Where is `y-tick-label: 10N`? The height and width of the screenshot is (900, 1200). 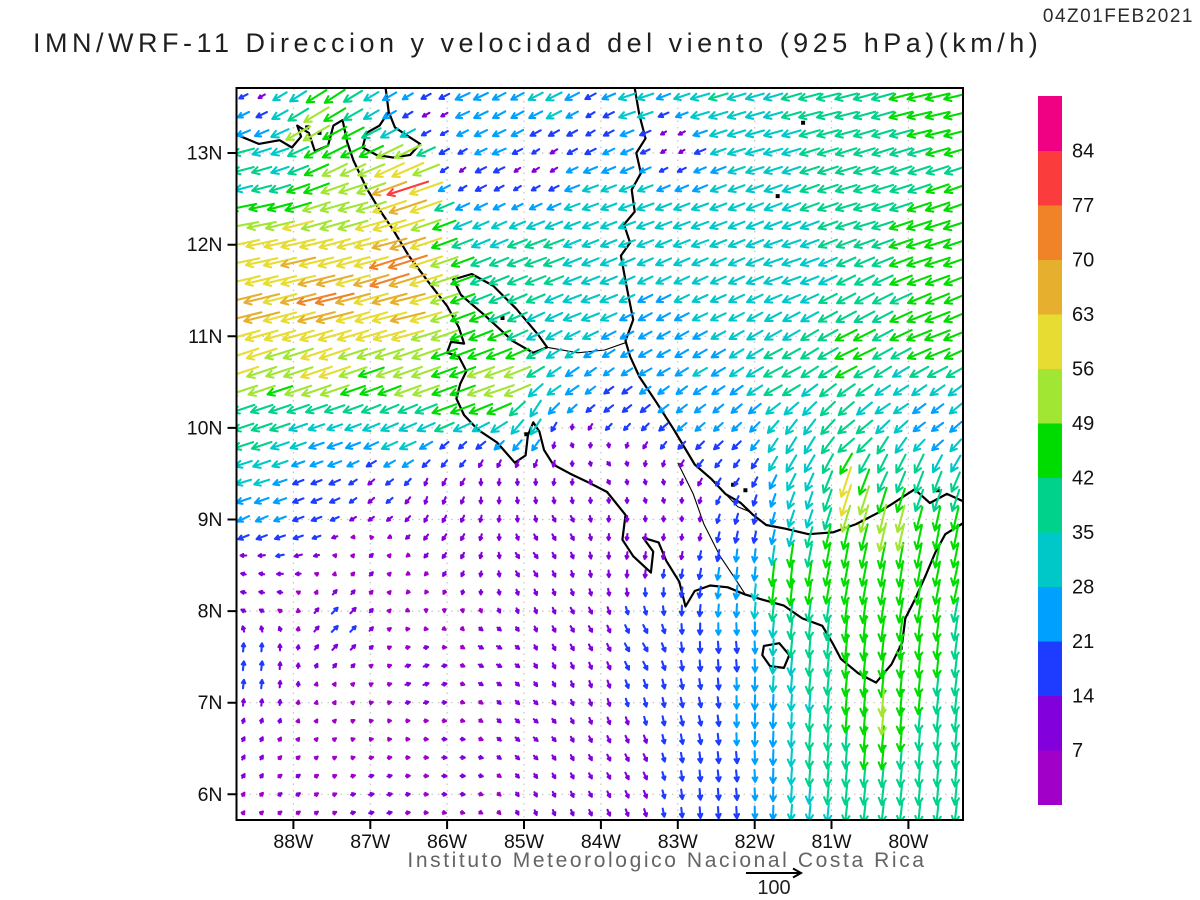
y-tick-label: 10N is located at coordinates (205, 428).